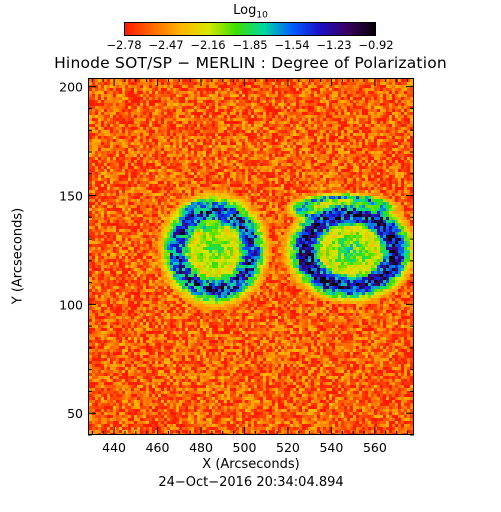 The width and height of the screenshot is (501, 512). I want to click on colorbar-tick-label: −2.16, so click(208, 45).